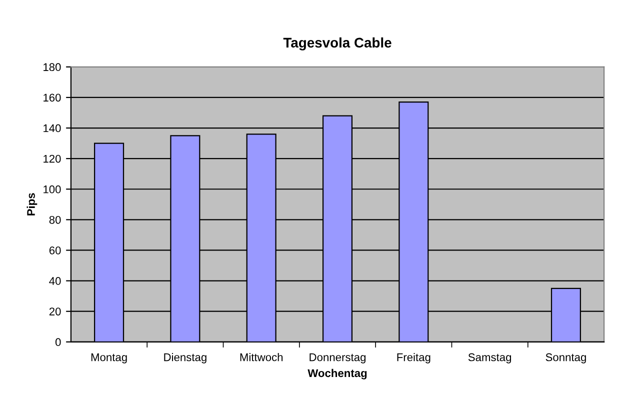 This screenshot has height=408, width=617. What do you see at coordinates (58, 342) in the screenshot?
I see `y-tick-label: 0` at bounding box center [58, 342].